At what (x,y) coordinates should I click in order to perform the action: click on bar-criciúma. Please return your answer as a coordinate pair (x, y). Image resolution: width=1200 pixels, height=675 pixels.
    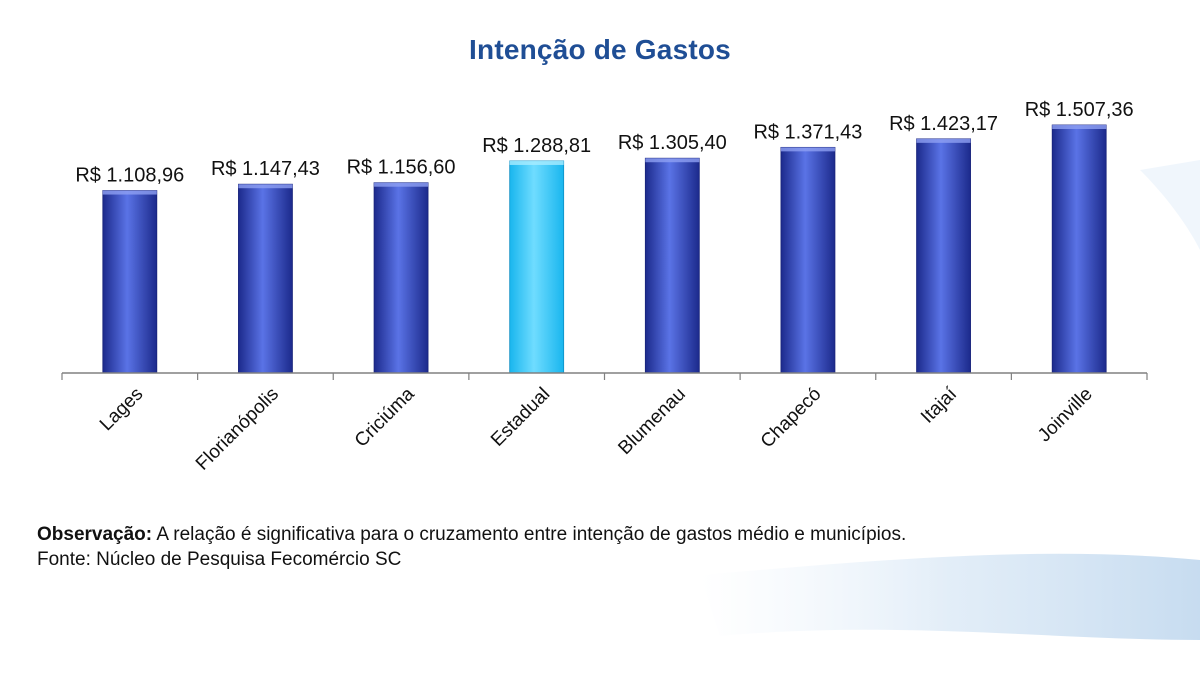
    Looking at the image, I should click on (401, 278).